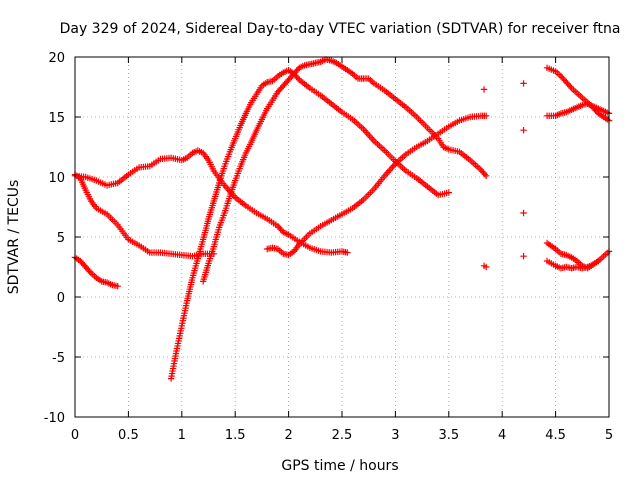  I want to click on series-track-f, so click(377, 185).